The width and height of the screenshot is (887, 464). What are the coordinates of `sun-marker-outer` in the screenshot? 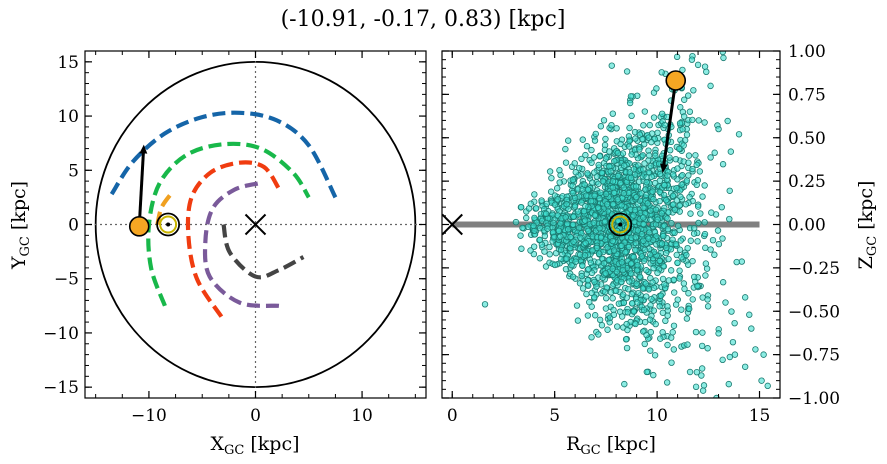 It's located at (168, 224).